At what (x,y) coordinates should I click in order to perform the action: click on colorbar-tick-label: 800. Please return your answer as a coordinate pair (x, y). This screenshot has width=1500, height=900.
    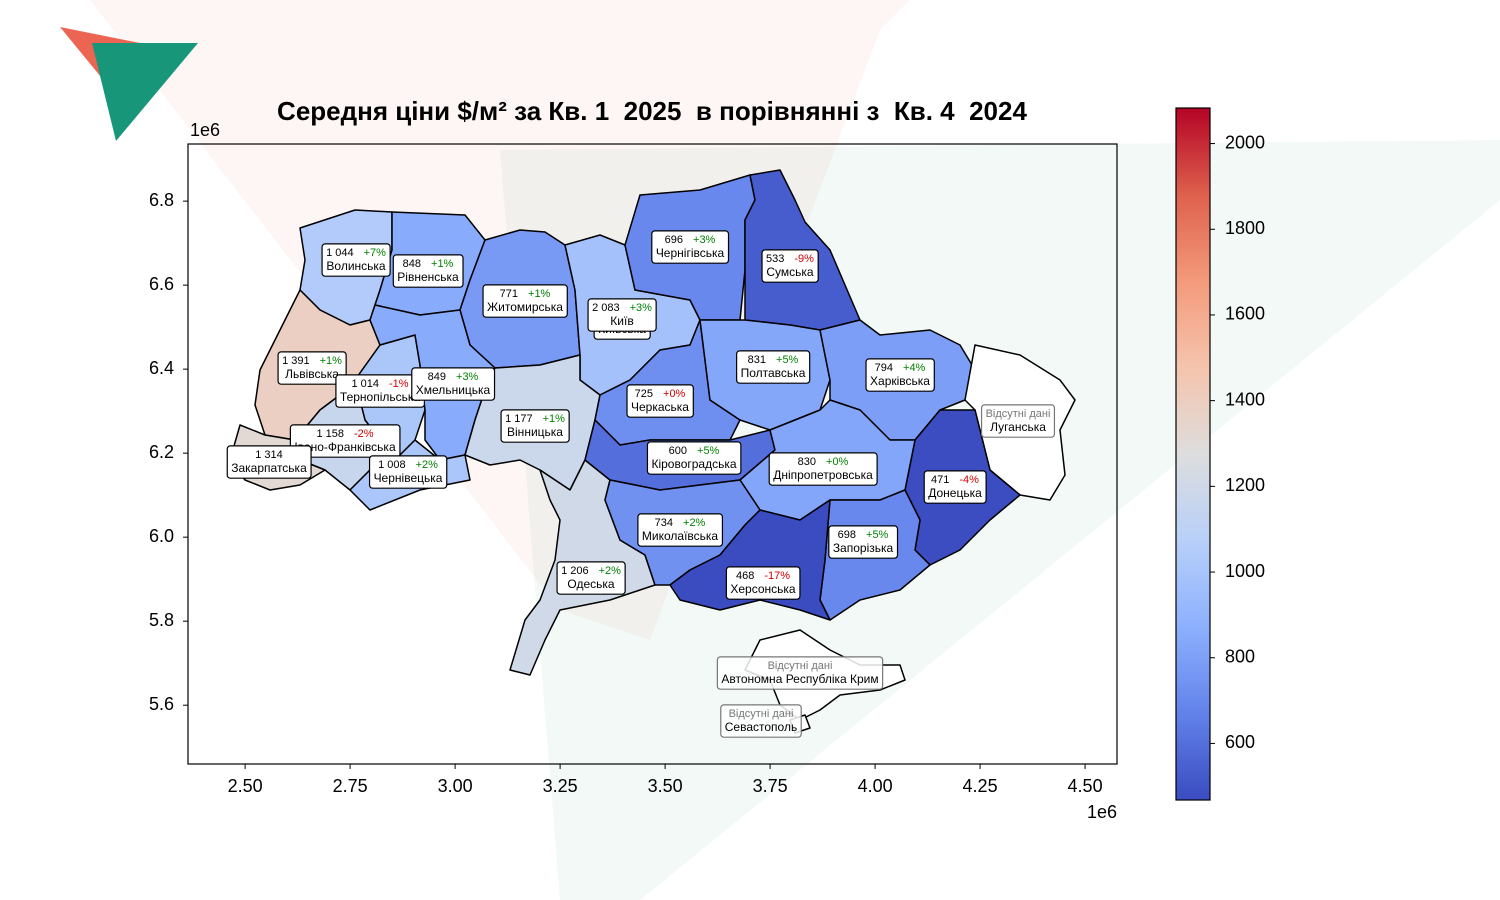
    Looking at the image, I should click on (1240, 656).